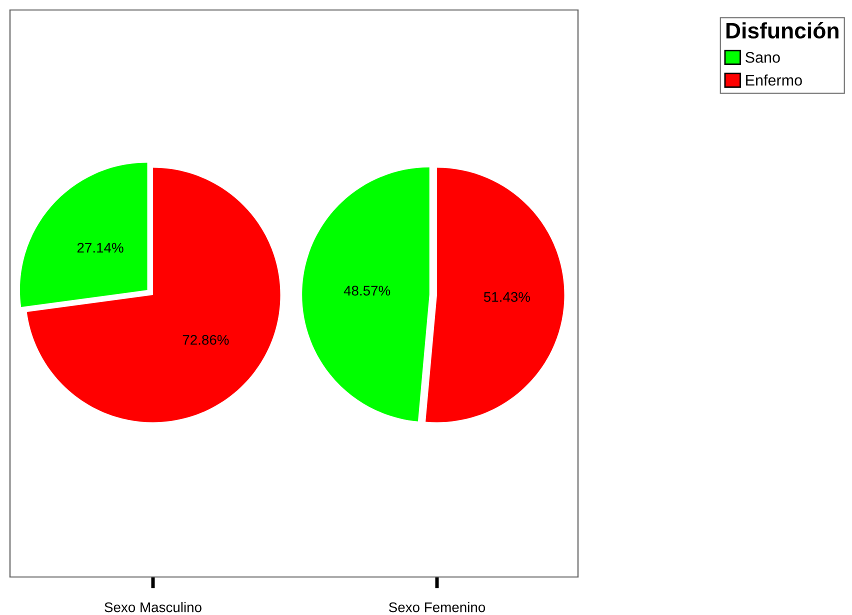 Image resolution: width=852 pixels, height=615 pixels. What do you see at coordinates (782, 30) in the screenshot?
I see `legend-title: Disfunción` at bounding box center [782, 30].